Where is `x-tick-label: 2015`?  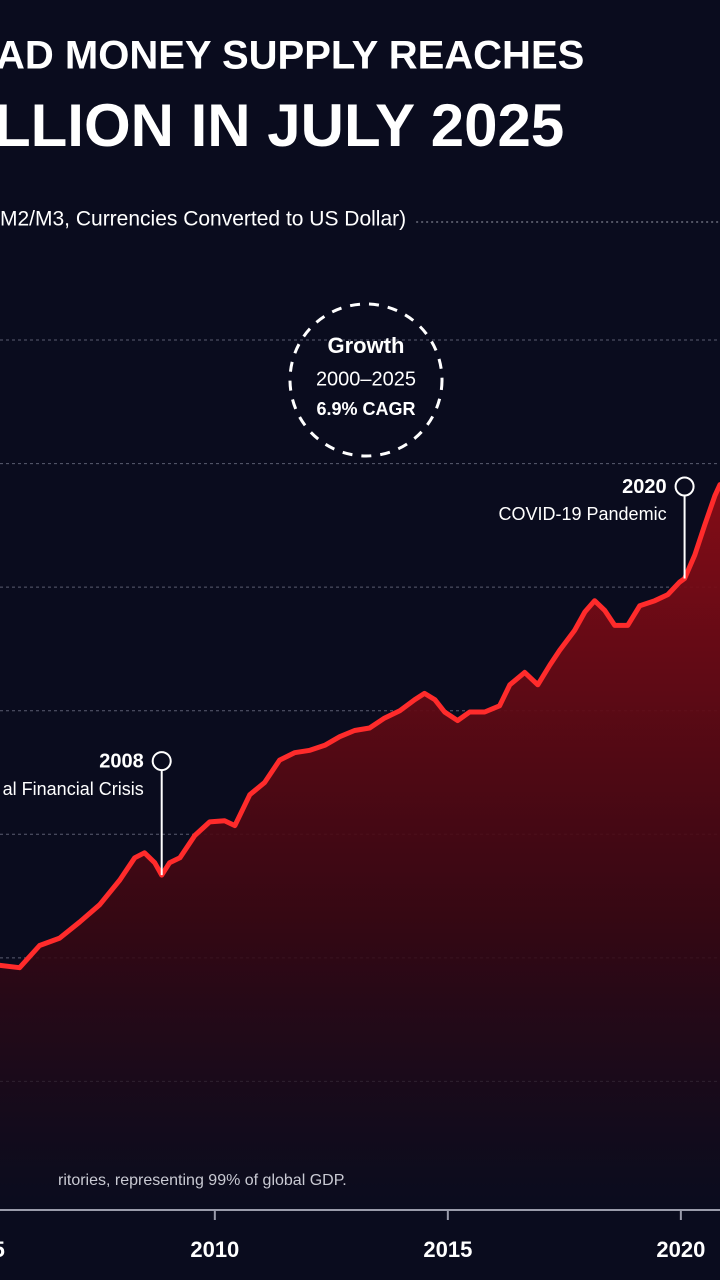 x-tick-label: 2015 is located at coordinates (447, 1249).